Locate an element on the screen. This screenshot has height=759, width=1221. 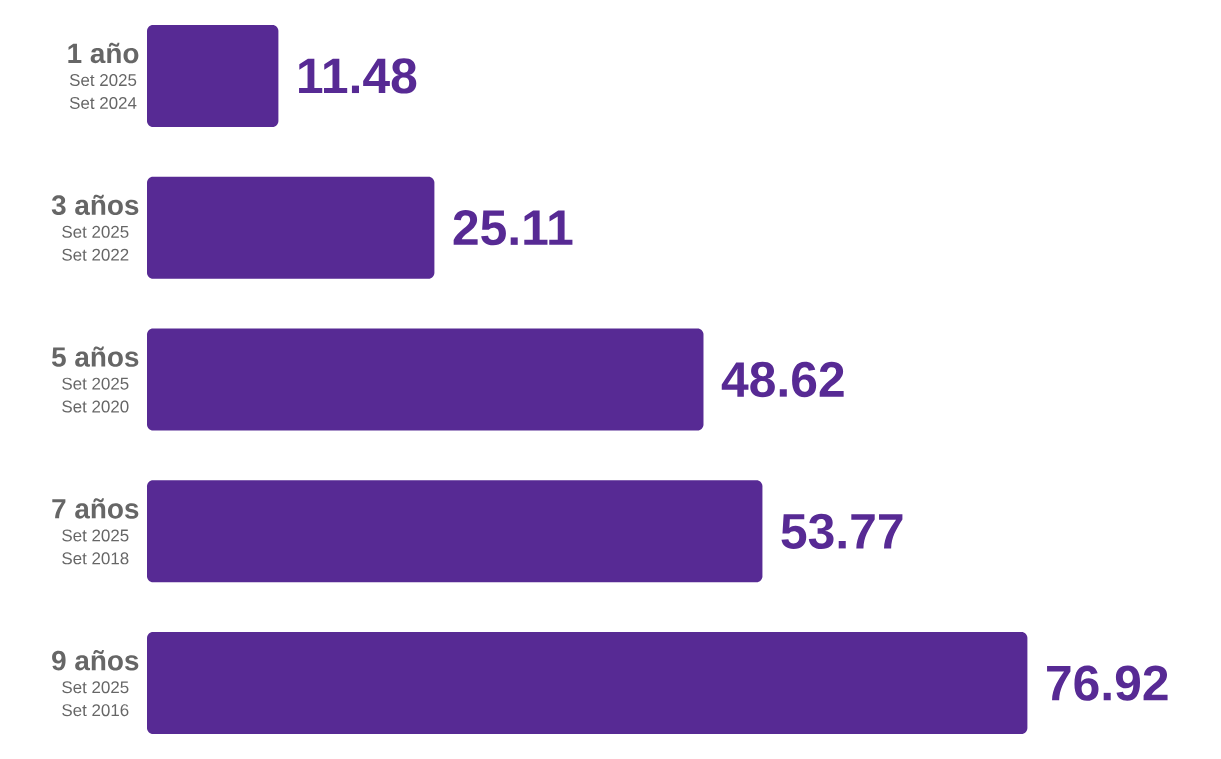
text: Set 2016 is located at coordinates (95, 710).